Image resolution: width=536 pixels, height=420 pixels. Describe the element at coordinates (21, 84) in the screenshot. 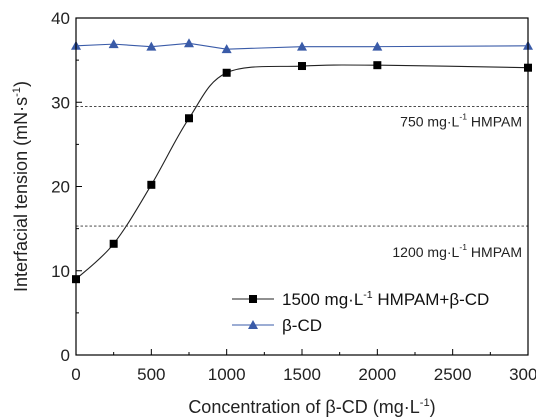

I see `y-axis-title-tail: )` at that location.